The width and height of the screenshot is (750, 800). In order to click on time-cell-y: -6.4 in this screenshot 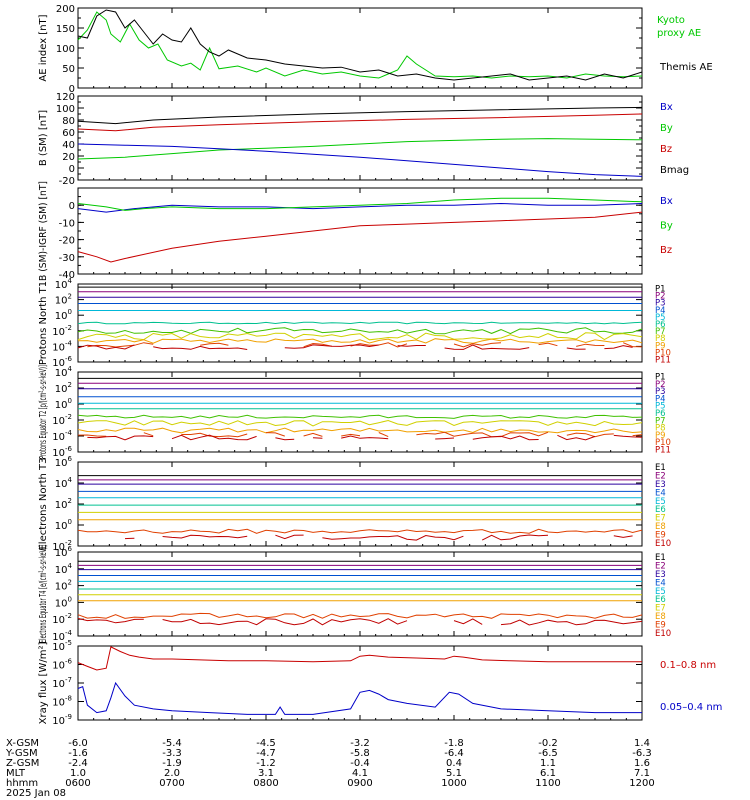, I will do `click(454, 753)`.